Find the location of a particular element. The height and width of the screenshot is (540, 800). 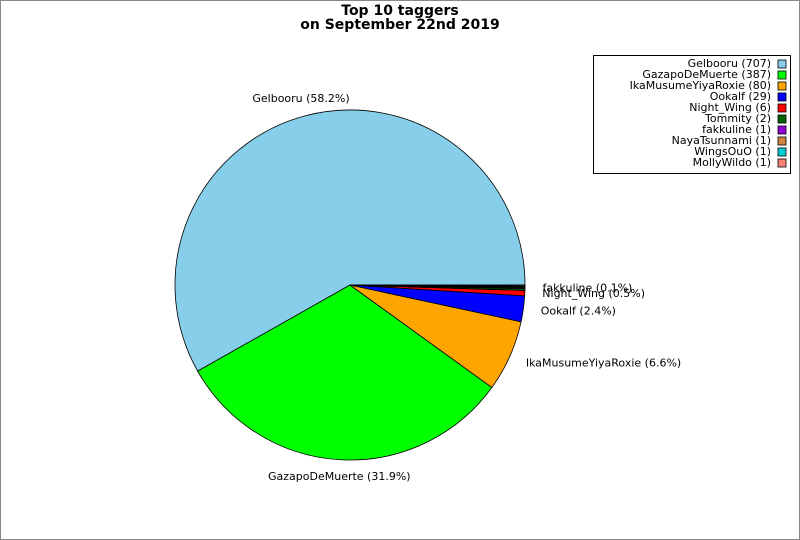

legend-label: Gelbooru (707) is located at coordinates (729, 63).